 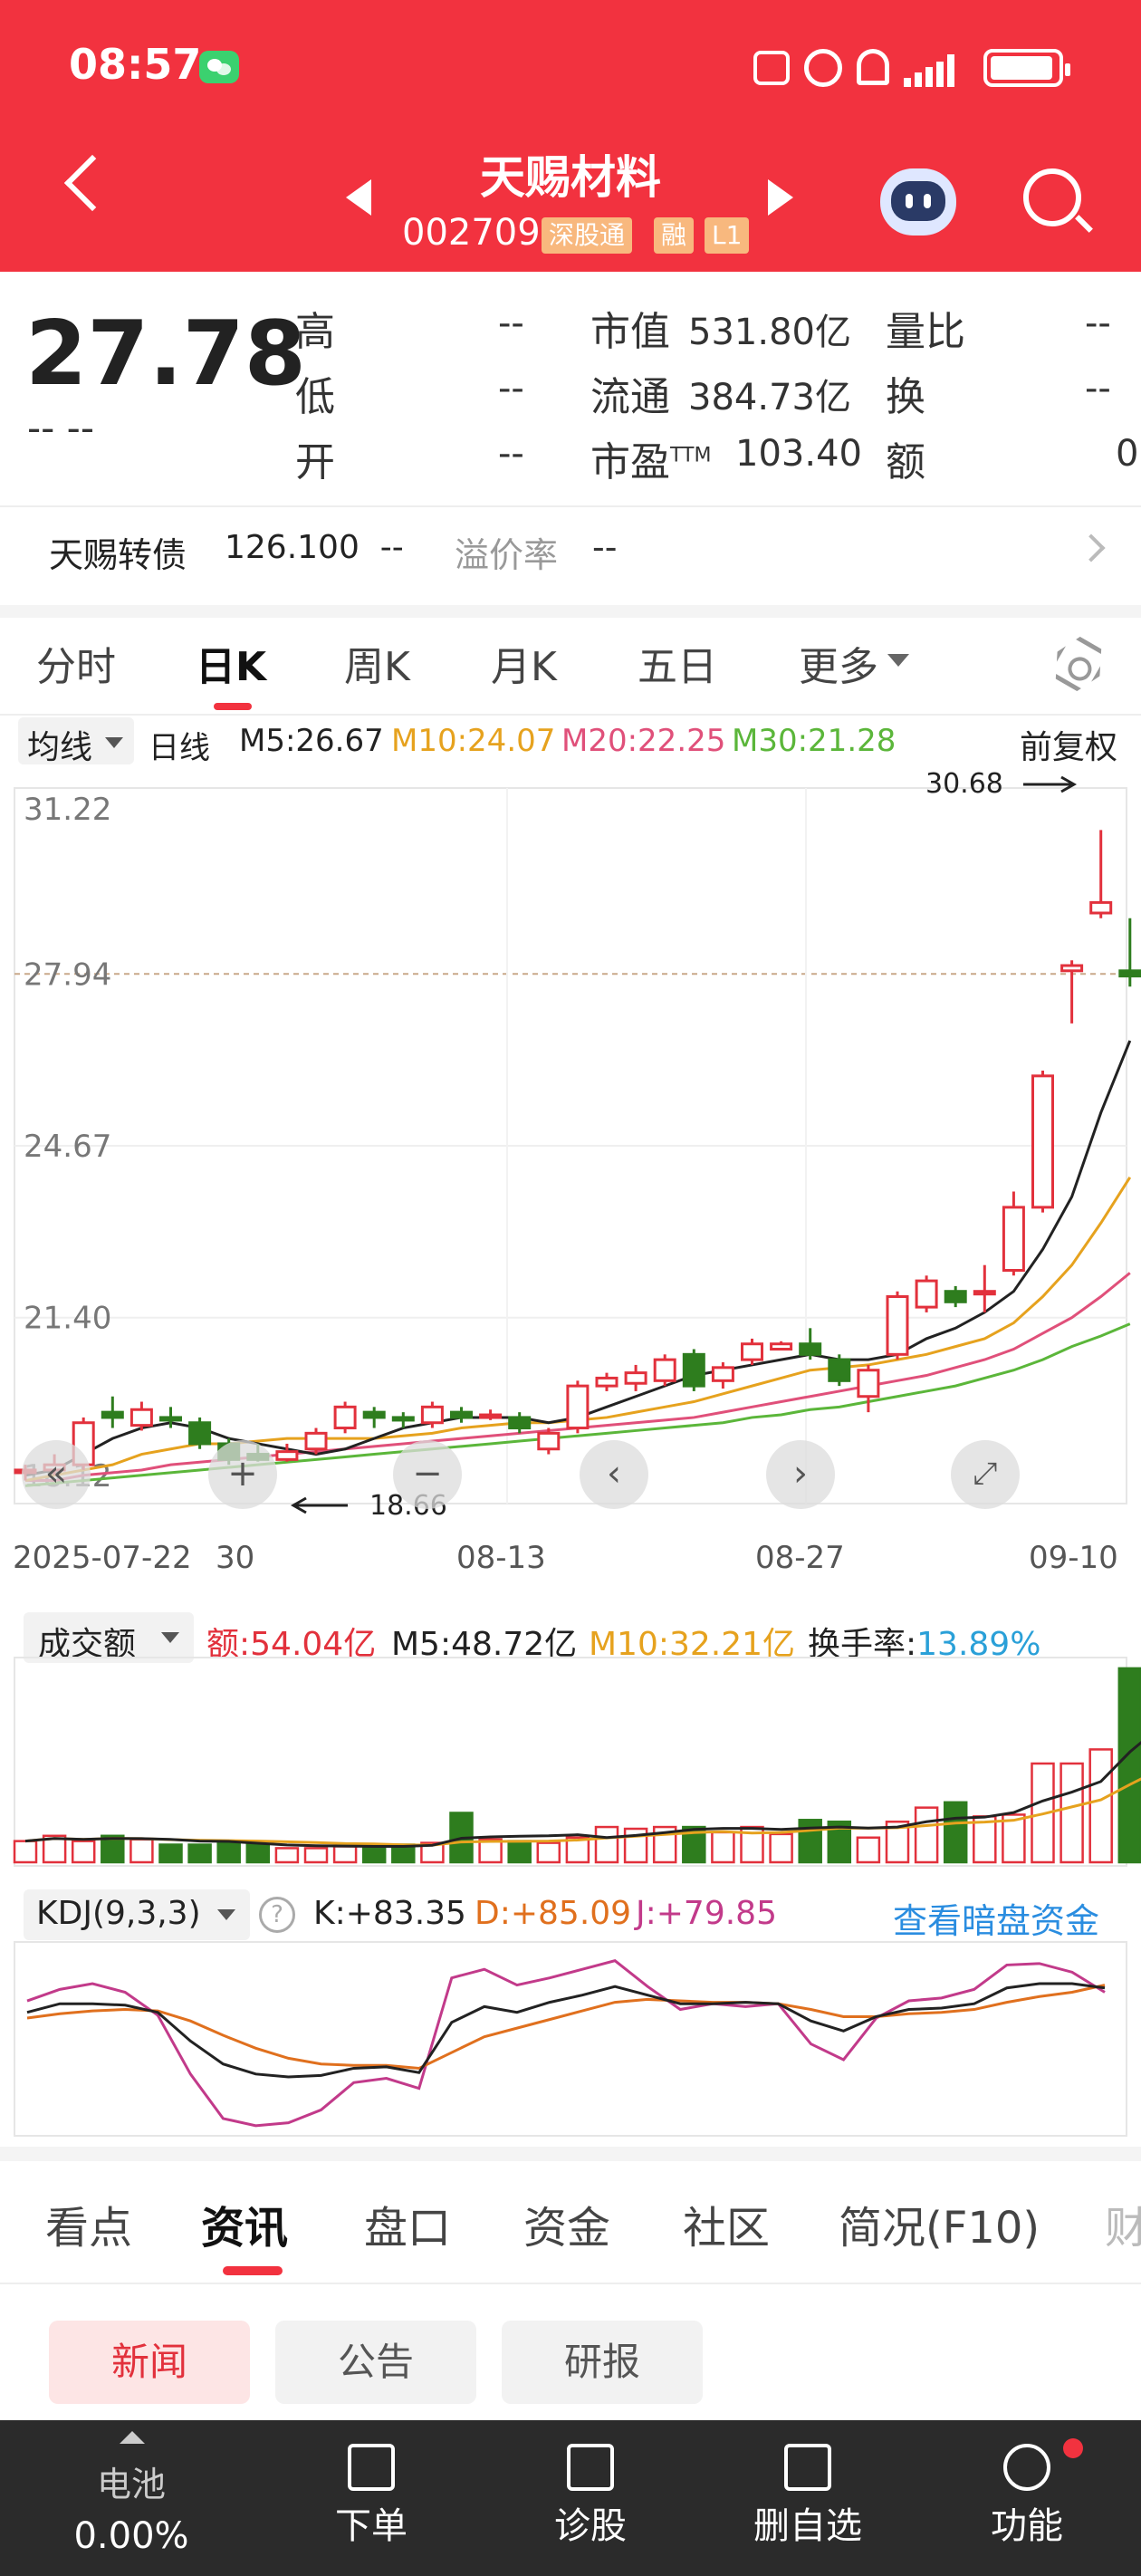 I want to click on minus-box-icon, so click(x=807, y=2467).